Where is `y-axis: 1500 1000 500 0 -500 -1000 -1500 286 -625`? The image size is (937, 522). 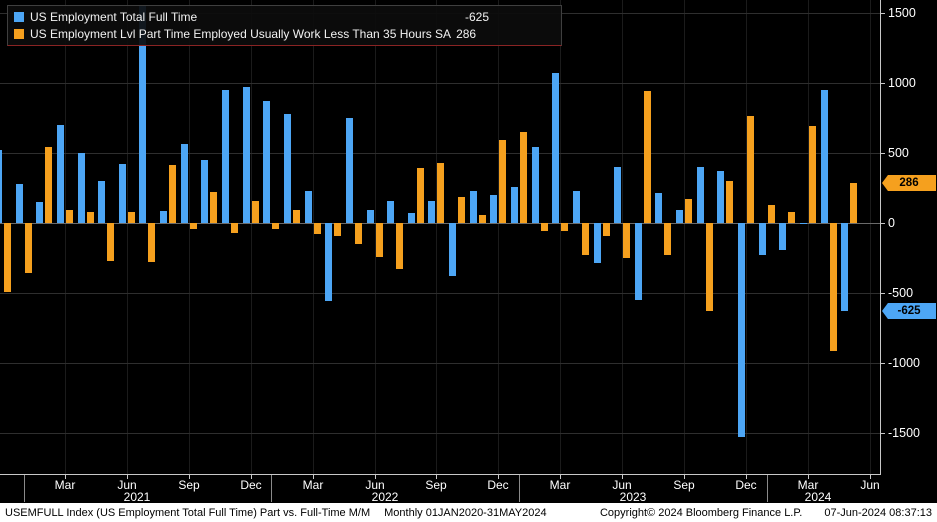 y-axis: 1500 1000 500 0 -500 -1000 -1500 286 -625 is located at coordinates (909, 251).